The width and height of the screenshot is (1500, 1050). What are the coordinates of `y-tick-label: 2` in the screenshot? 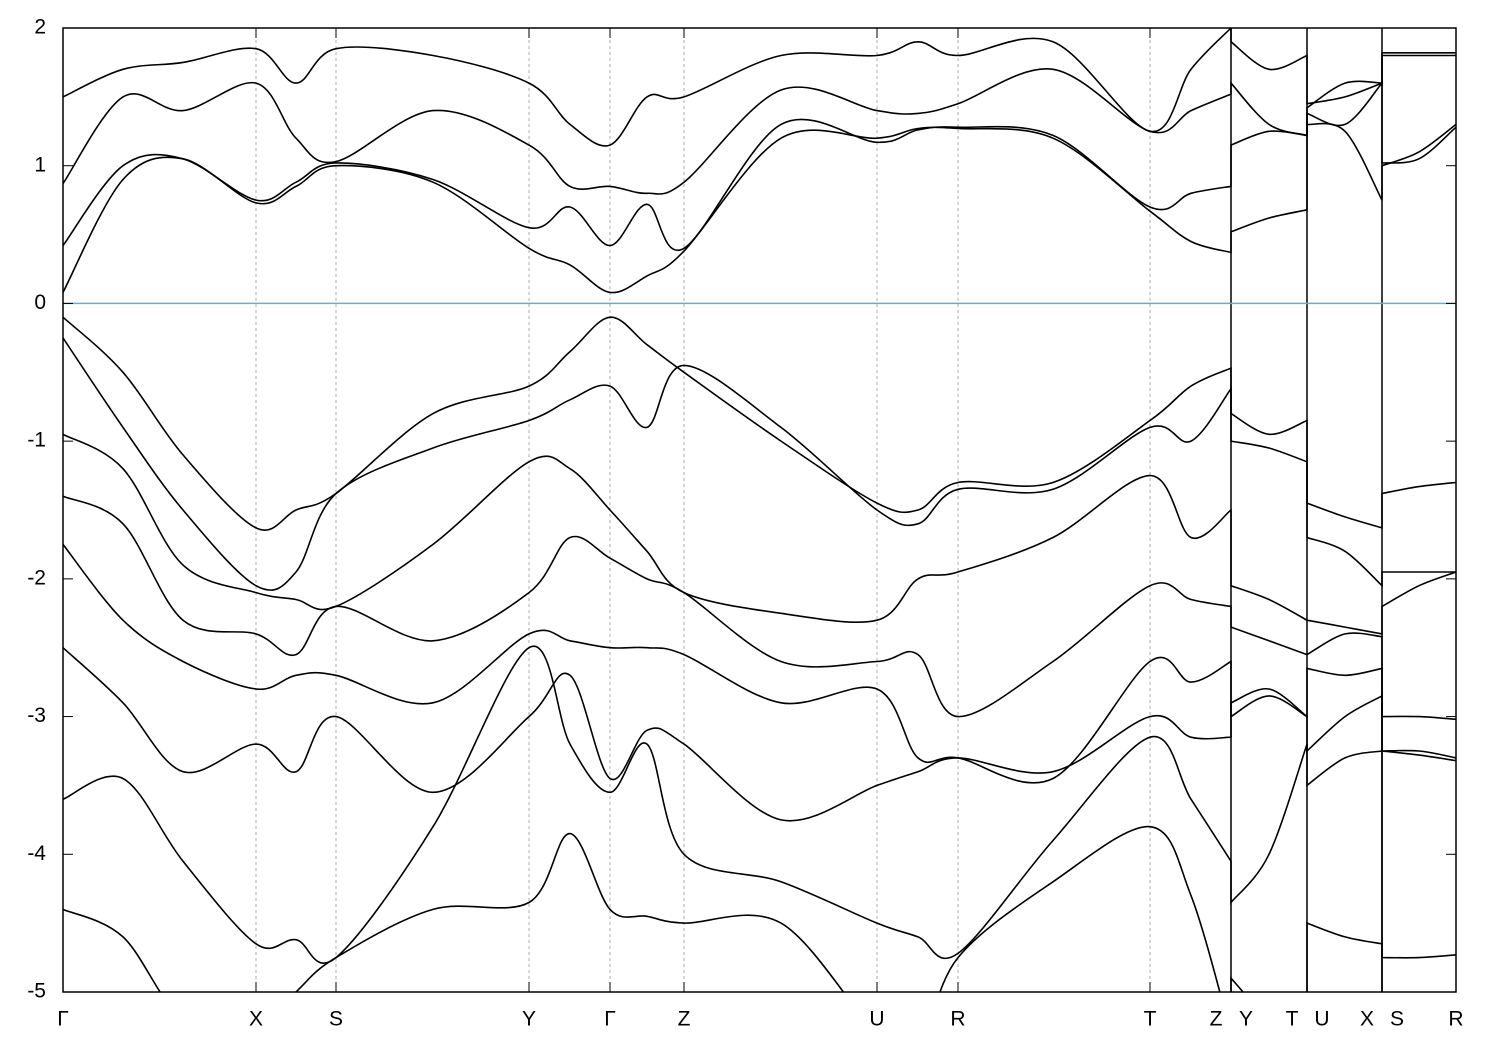 It's located at (40, 27).